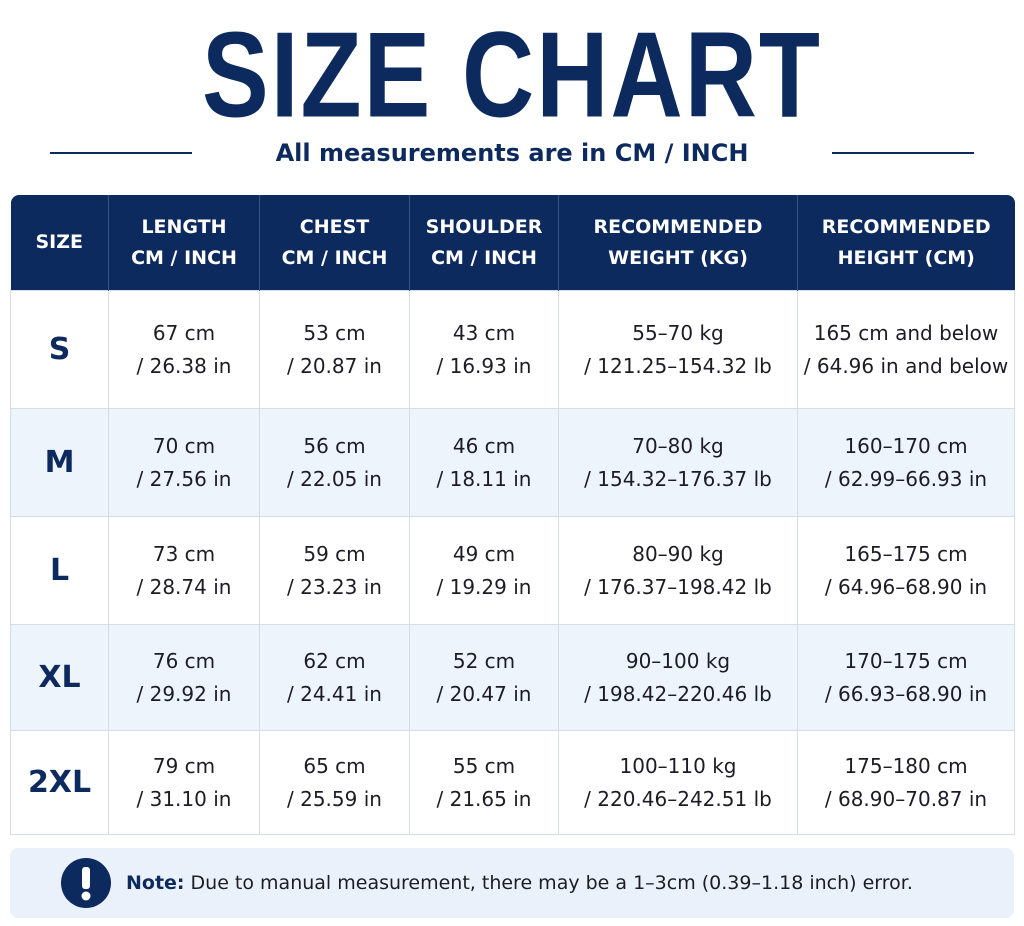  What do you see at coordinates (59, 782) in the screenshot?
I see `size-cell: 2XL` at bounding box center [59, 782].